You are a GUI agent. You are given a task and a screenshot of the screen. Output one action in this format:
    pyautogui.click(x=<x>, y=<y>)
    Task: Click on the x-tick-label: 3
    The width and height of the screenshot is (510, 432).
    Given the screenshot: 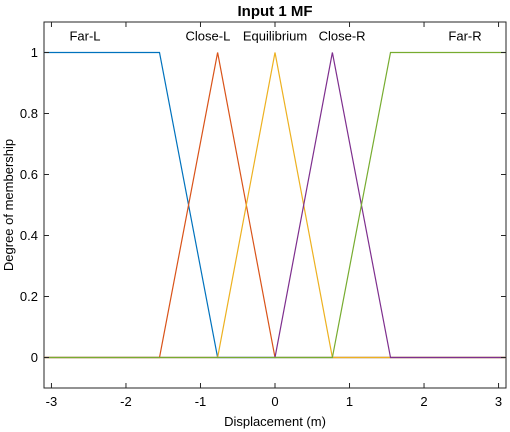 What is the action you would take?
    pyautogui.click(x=498, y=401)
    